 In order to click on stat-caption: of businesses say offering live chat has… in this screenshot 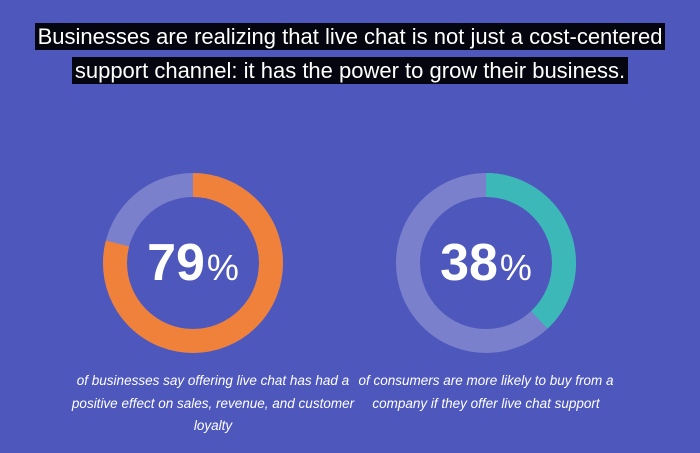, I will do `click(213, 403)`.